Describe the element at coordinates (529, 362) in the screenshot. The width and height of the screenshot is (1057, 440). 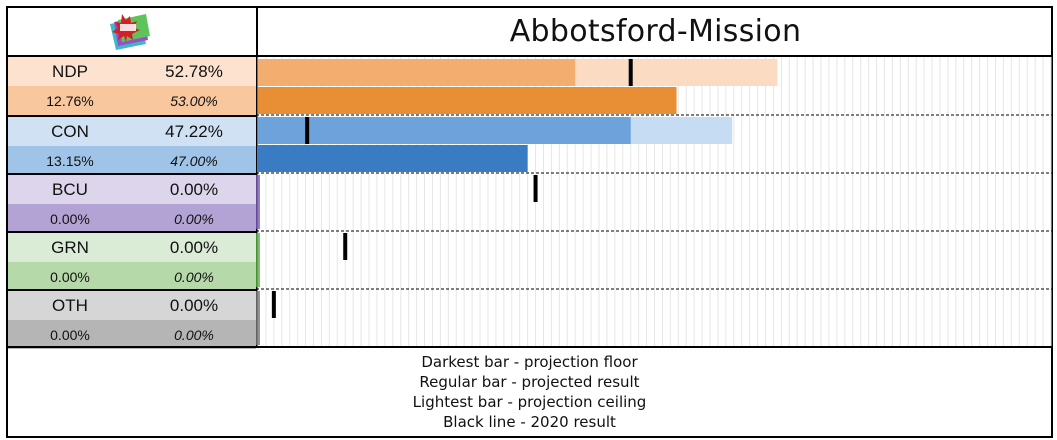
I see `legend-floor-text: Darkest bar - projection floor` at that location.